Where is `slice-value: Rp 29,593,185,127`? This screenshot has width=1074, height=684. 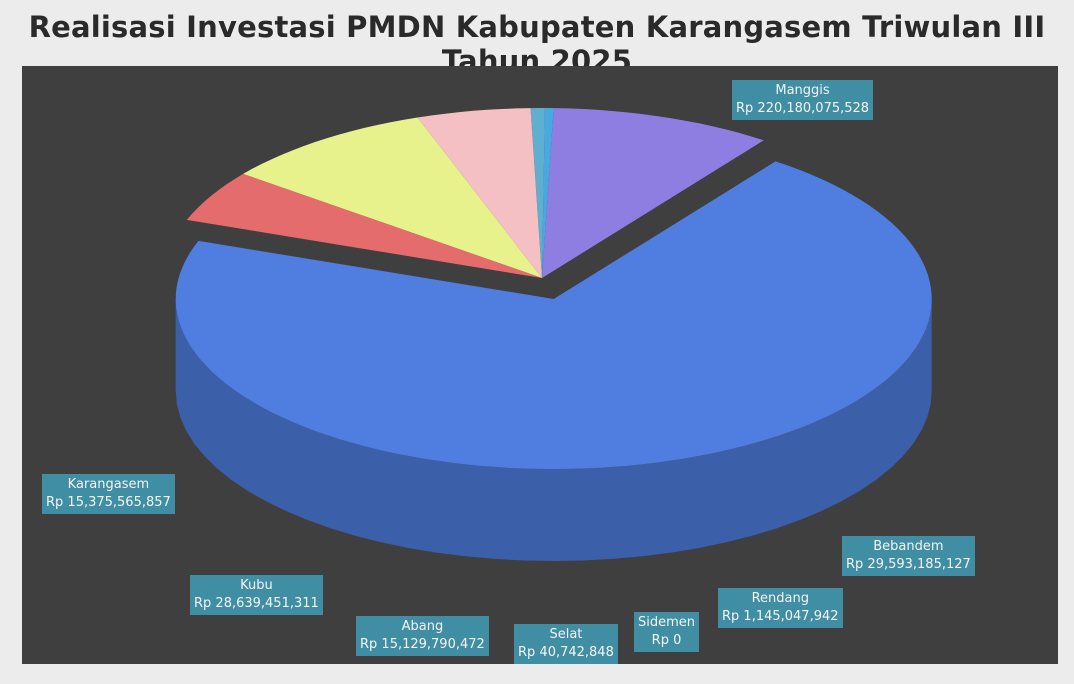
slice-value: Rp 29,593,185,127 is located at coordinates (908, 564).